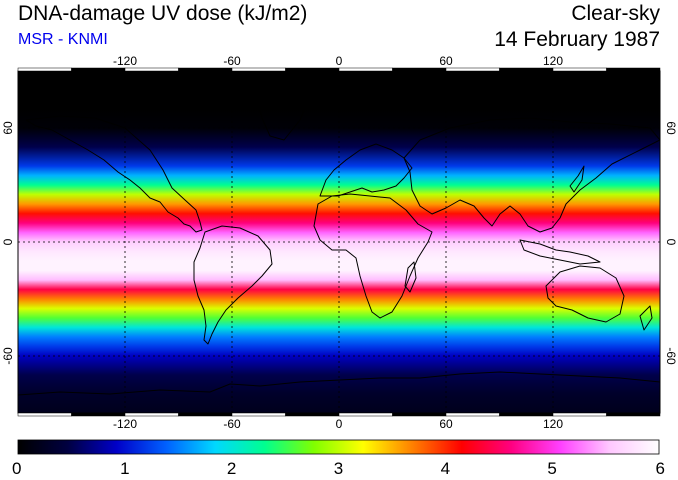 The height and width of the screenshot is (480, 678). What do you see at coordinates (233, 285) in the screenshot?
I see `south-america-outline` at bounding box center [233, 285].